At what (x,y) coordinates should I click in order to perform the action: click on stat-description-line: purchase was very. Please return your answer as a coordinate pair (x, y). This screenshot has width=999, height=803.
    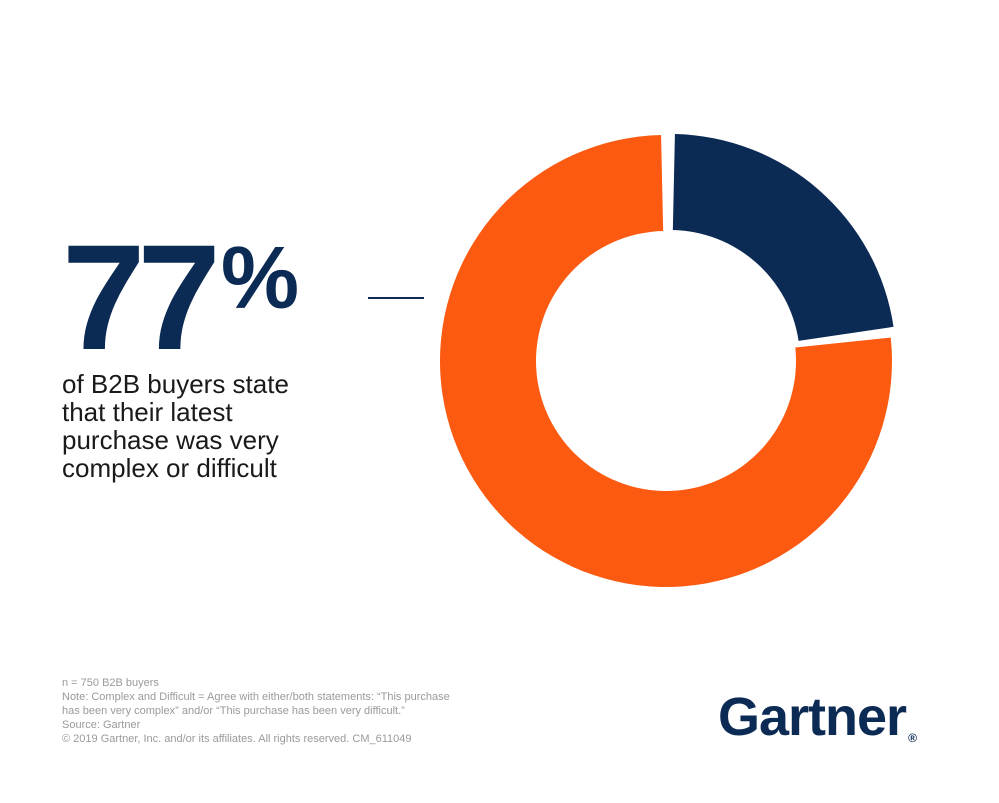
    Looking at the image, I should click on (170, 440).